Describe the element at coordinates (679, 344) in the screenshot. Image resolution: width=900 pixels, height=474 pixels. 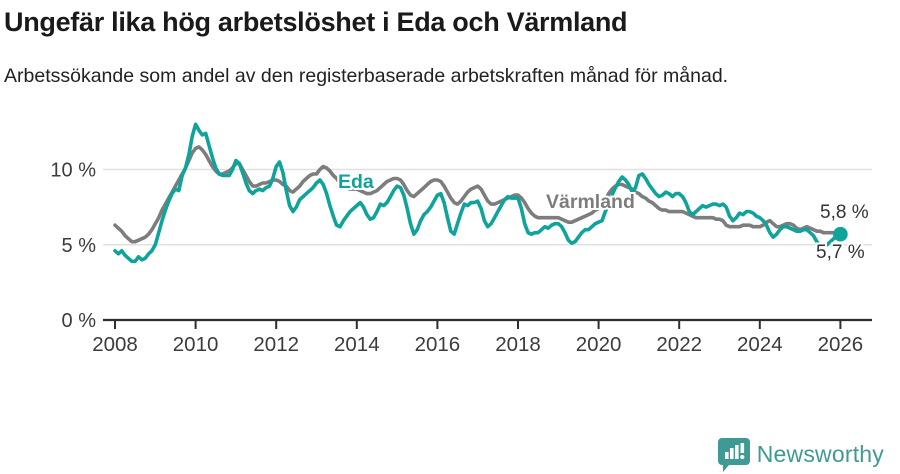
I see `x-tick-label: 2022` at that location.